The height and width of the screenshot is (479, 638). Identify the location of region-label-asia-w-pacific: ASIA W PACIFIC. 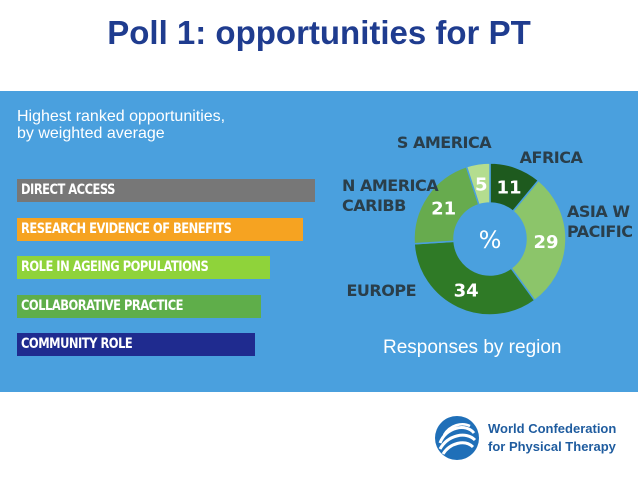
(599, 221).